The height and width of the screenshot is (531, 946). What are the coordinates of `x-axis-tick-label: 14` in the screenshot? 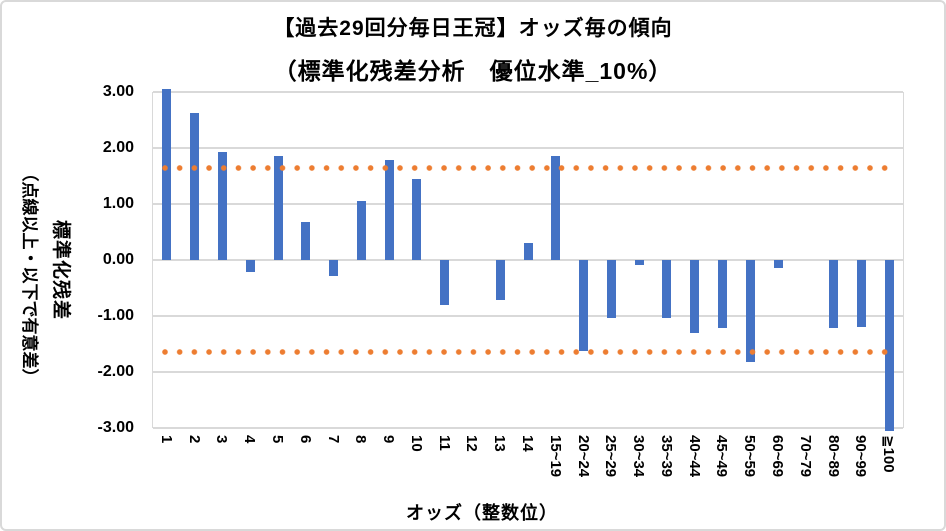 It's located at (527, 443).